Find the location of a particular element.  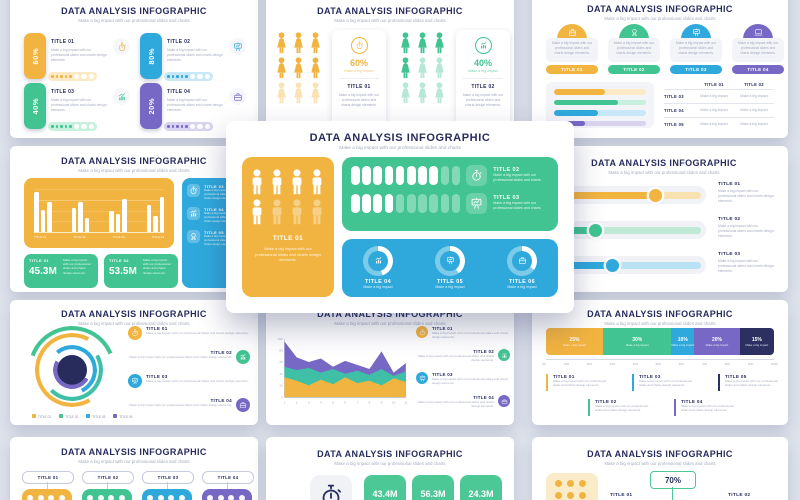

svg-text: 80 is located at coordinates (281, 351).